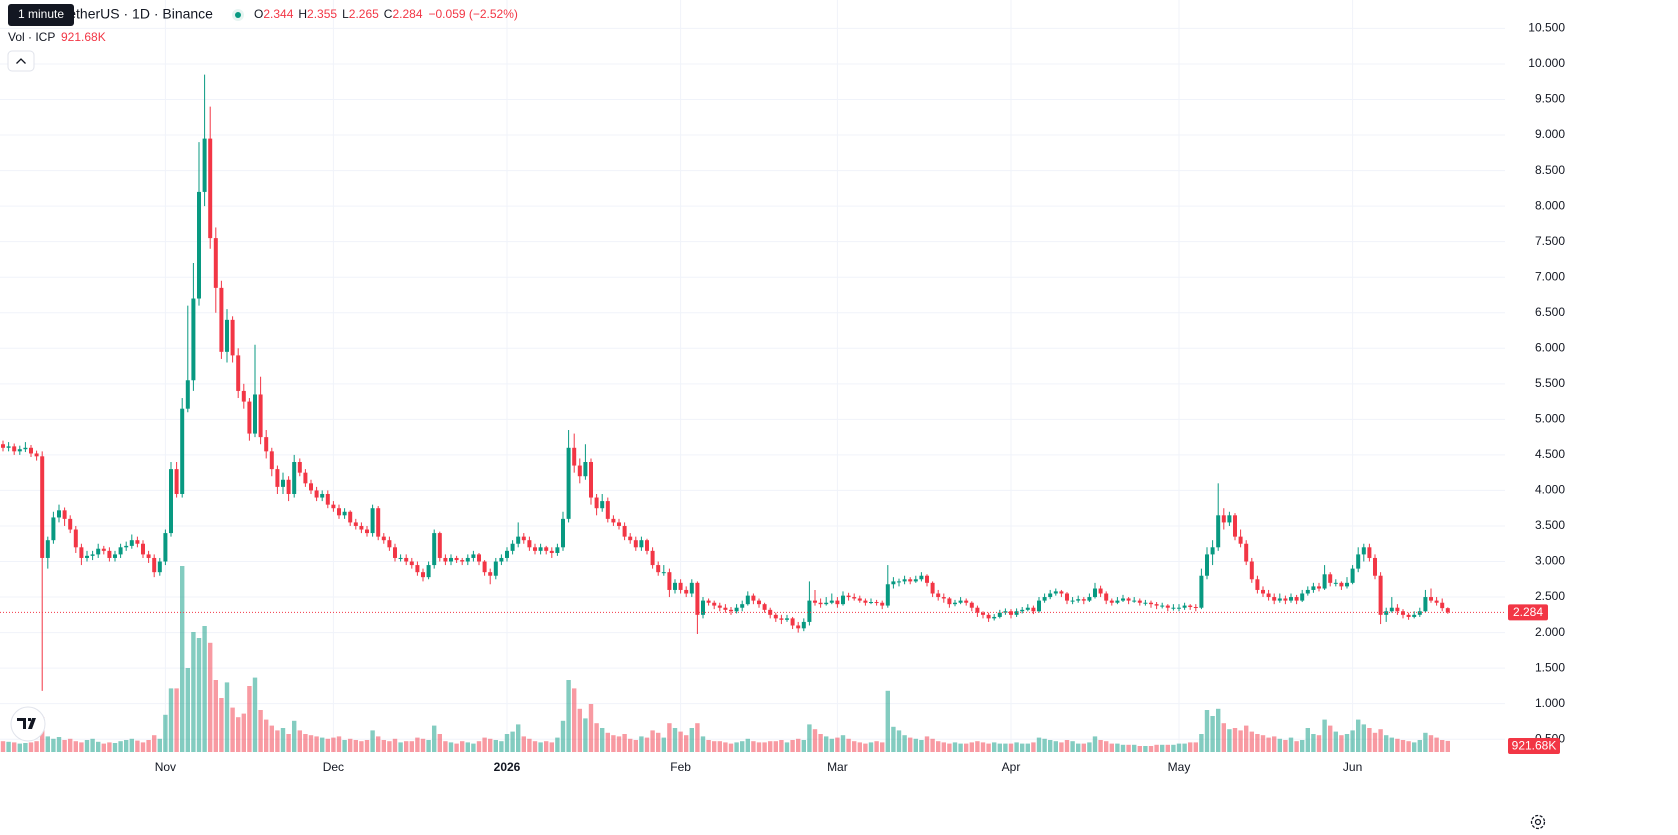 The width and height of the screenshot is (1678, 835). What do you see at coordinates (31, 37) in the screenshot?
I see `volume-legend-title: Vol · ICP` at bounding box center [31, 37].